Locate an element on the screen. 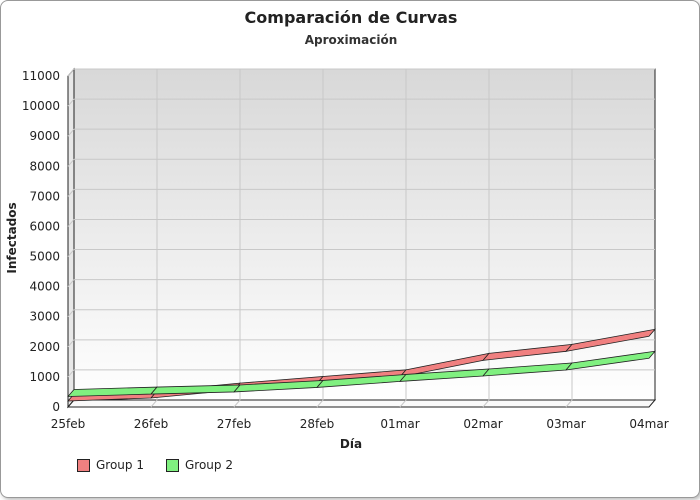  y-tick-label: 1000 is located at coordinates (44, 377).